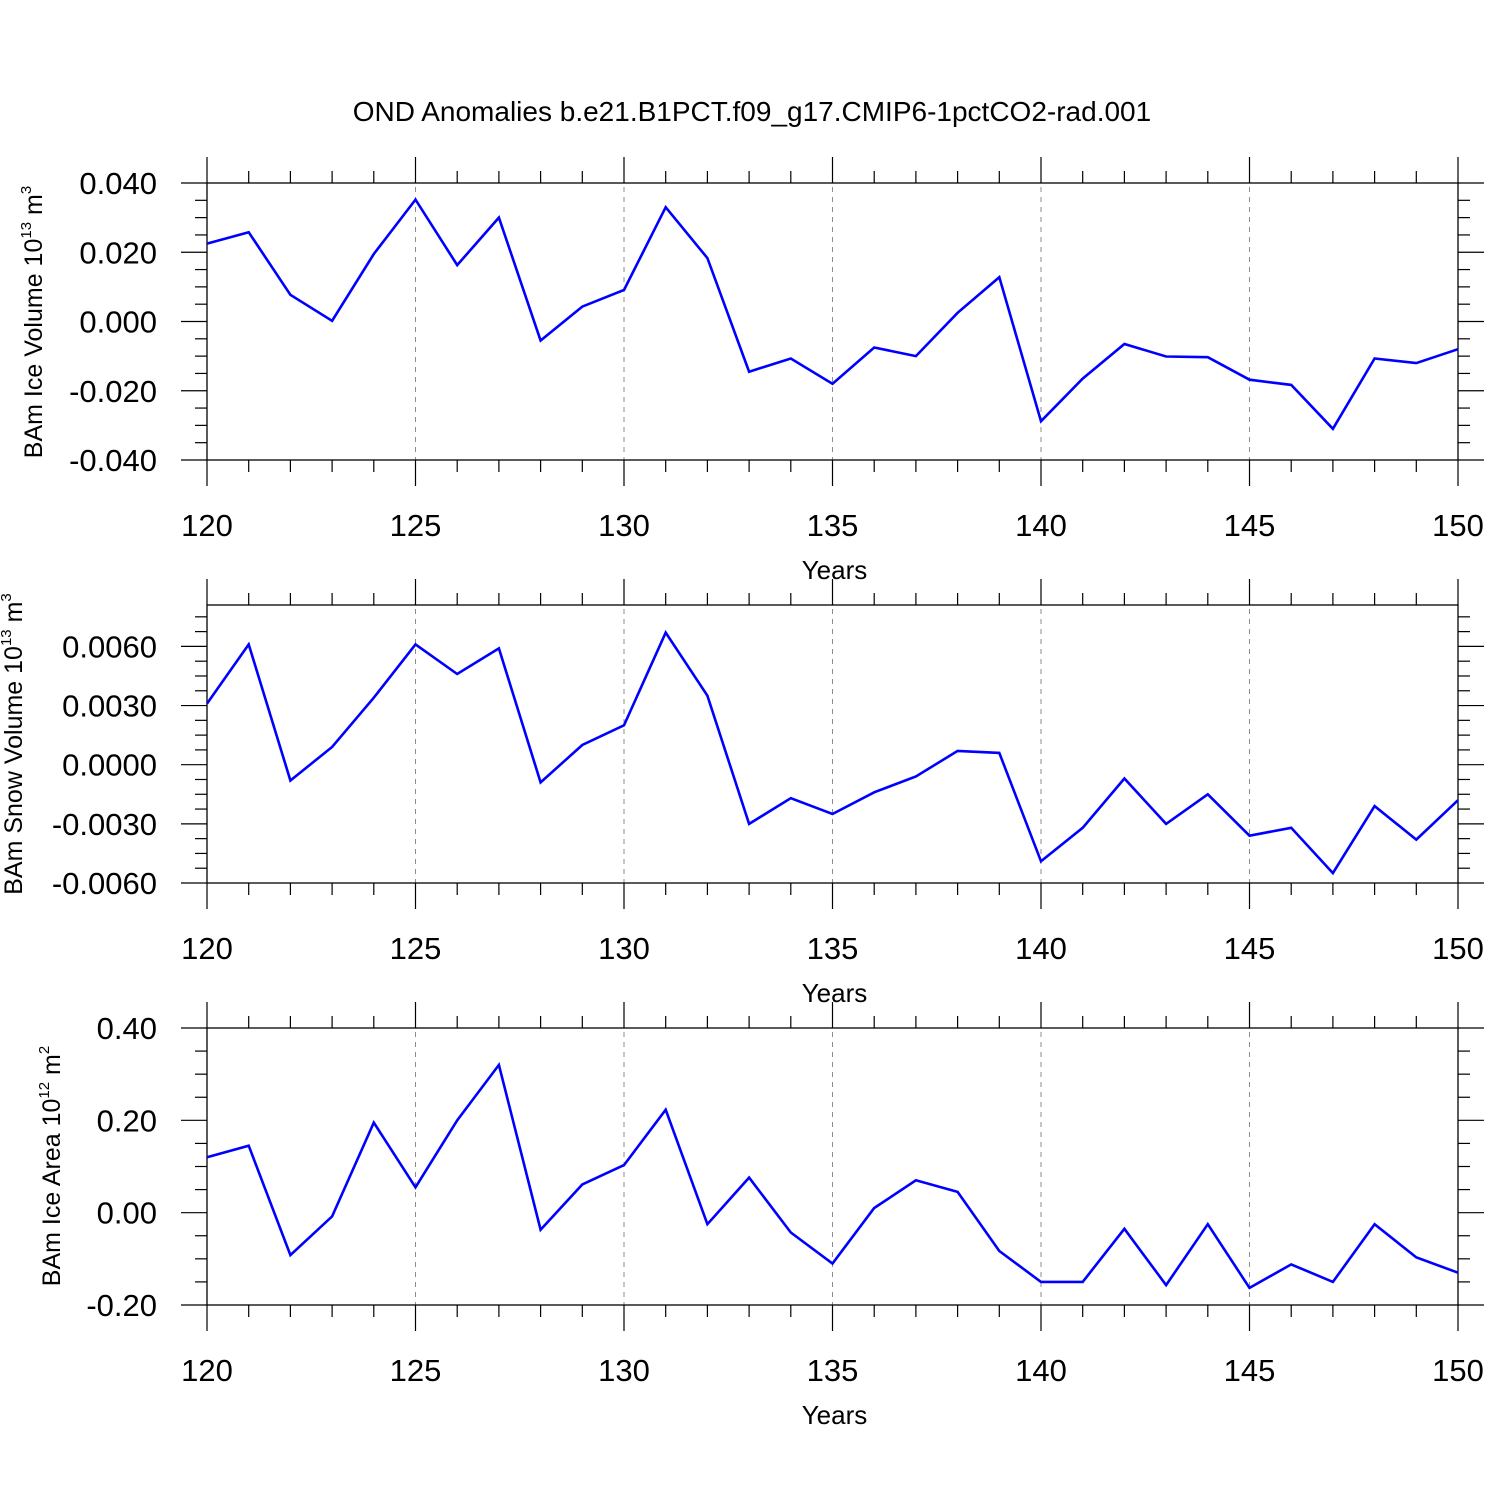 The height and width of the screenshot is (1500, 1500). I want to click on y-axis-label-superscript: 12, so click(44, 1090).